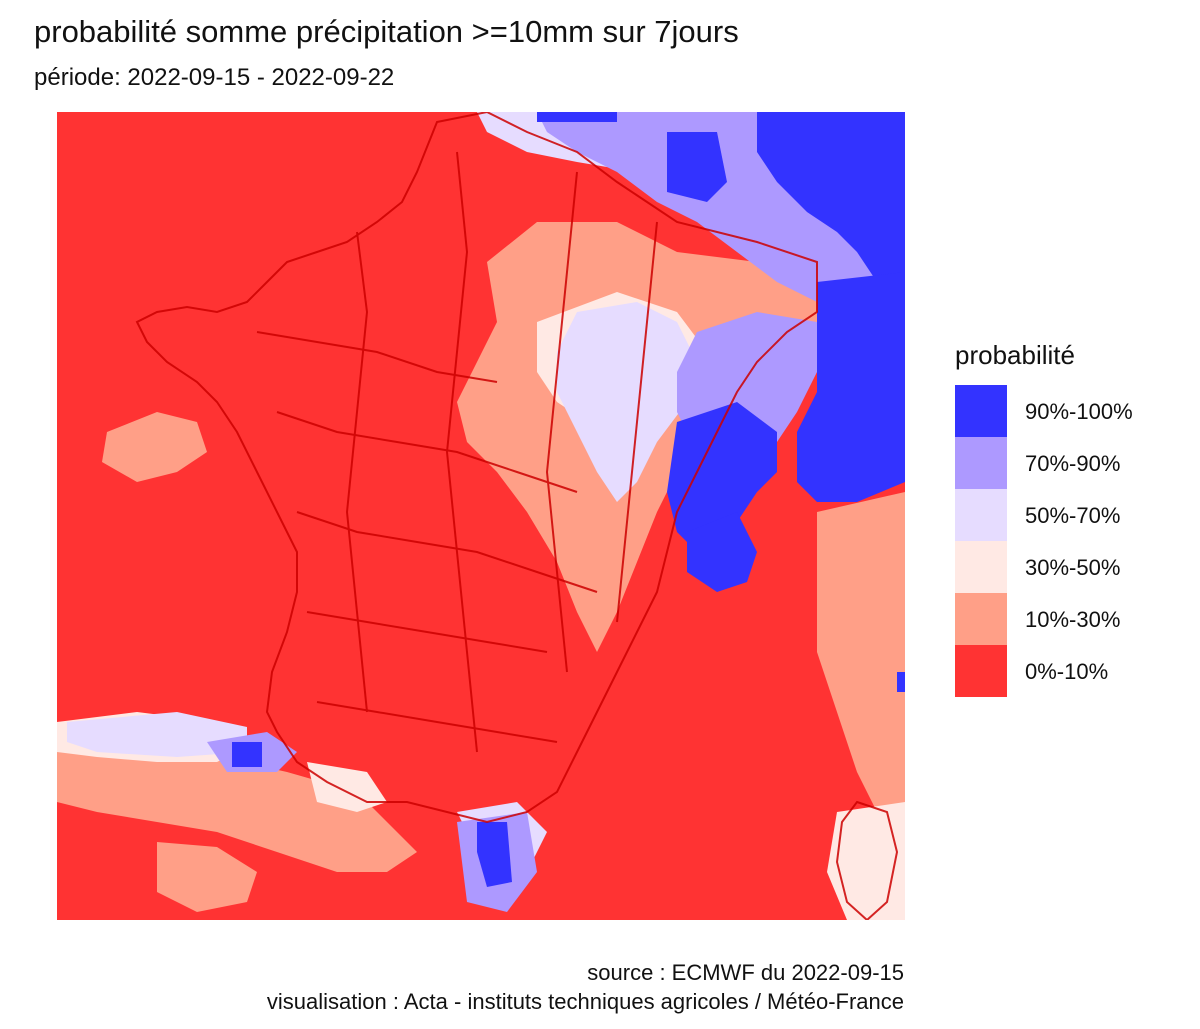 The height and width of the screenshot is (1029, 1200). What do you see at coordinates (1073, 567) in the screenshot?
I see `legend-label: 30%-50%` at bounding box center [1073, 567].